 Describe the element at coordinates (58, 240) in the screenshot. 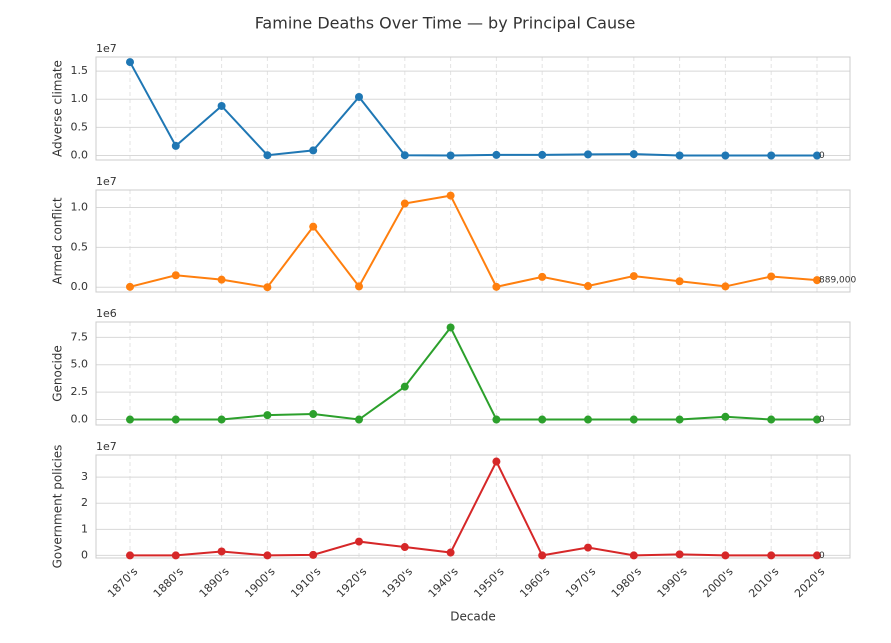

I see `y-axis-label: Armed conflict` at that location.